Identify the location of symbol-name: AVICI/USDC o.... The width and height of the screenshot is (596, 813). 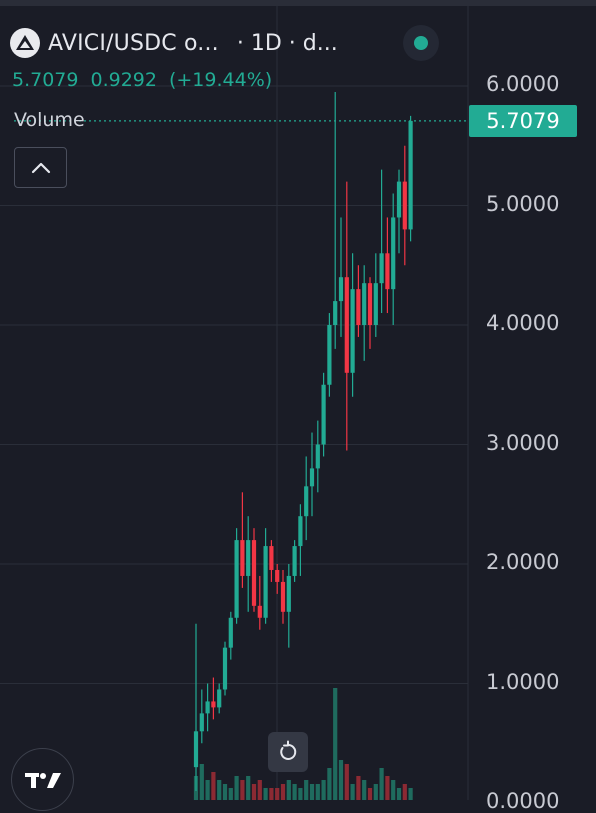
(133, 43).